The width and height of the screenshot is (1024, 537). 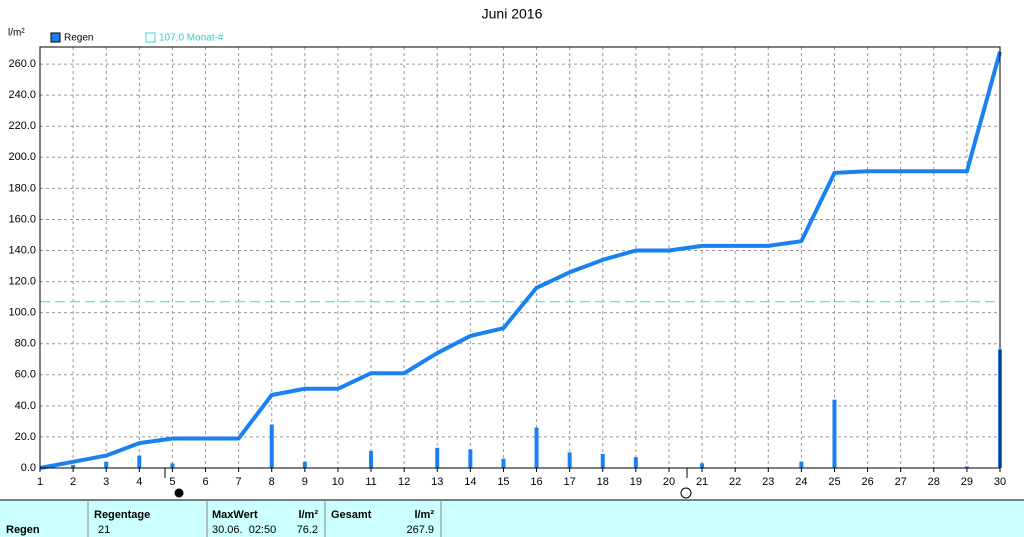 What do you see at coordinates (735, 482) in the screenshot?
I see `x-tick-label: 22` at bounding box center [735, 482].